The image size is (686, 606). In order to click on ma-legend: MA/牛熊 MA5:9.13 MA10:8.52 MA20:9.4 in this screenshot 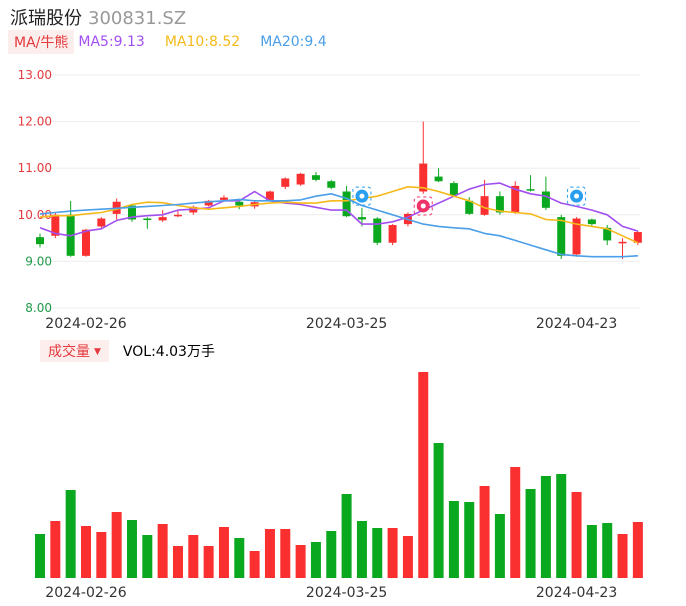, I will do `click(177, 42)`.